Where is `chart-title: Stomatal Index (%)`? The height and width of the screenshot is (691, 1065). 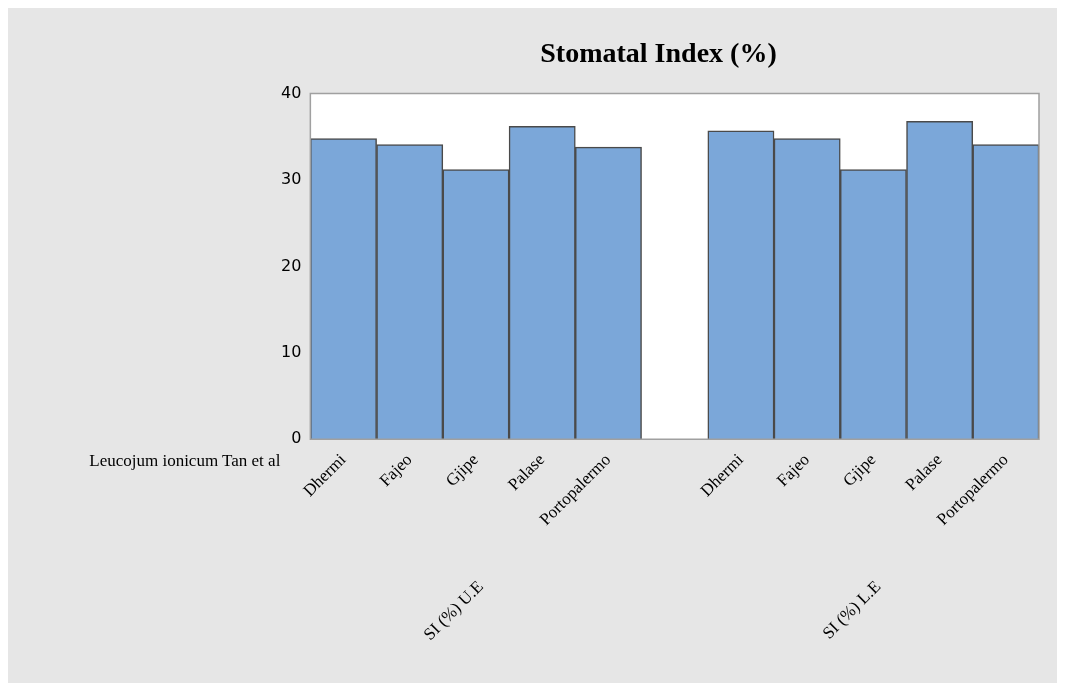 chart-title: Stomatal Index (%) is located at coordinates (658, 53).